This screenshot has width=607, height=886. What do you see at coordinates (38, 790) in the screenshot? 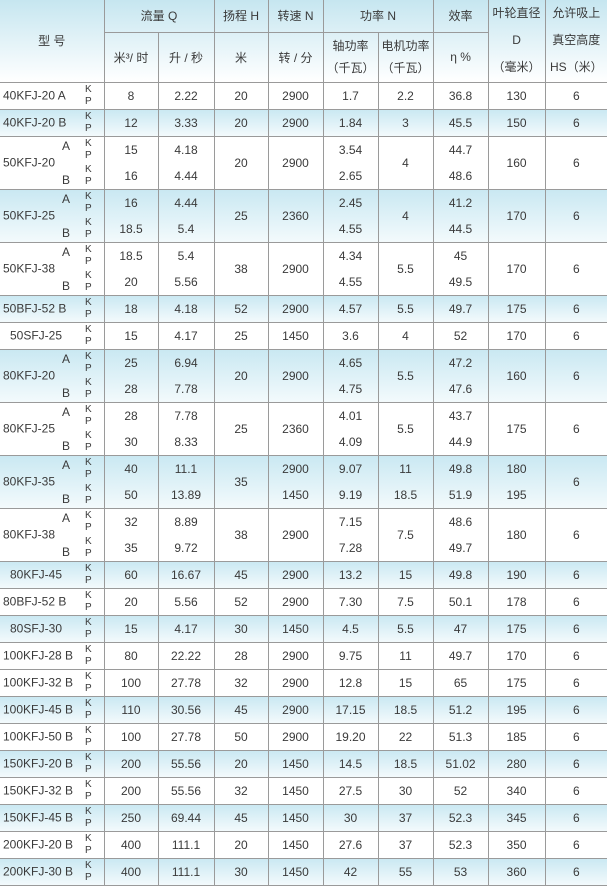
I see `model-name: 150KFJ-32 B` at bounding box center [38, 790].